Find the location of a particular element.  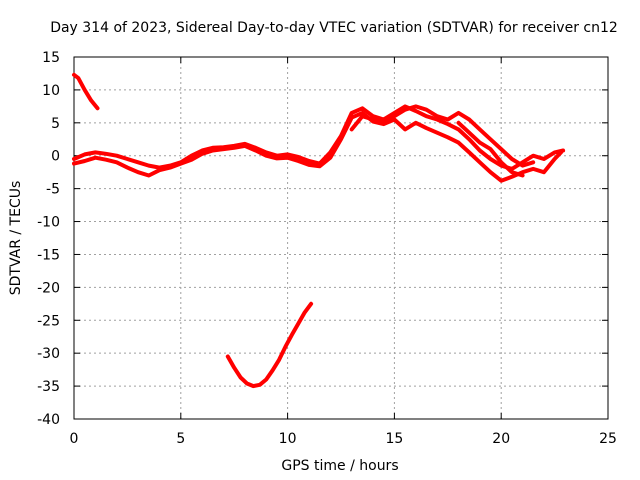

x-tick-label: 5 is located at coordinates (180, 439).